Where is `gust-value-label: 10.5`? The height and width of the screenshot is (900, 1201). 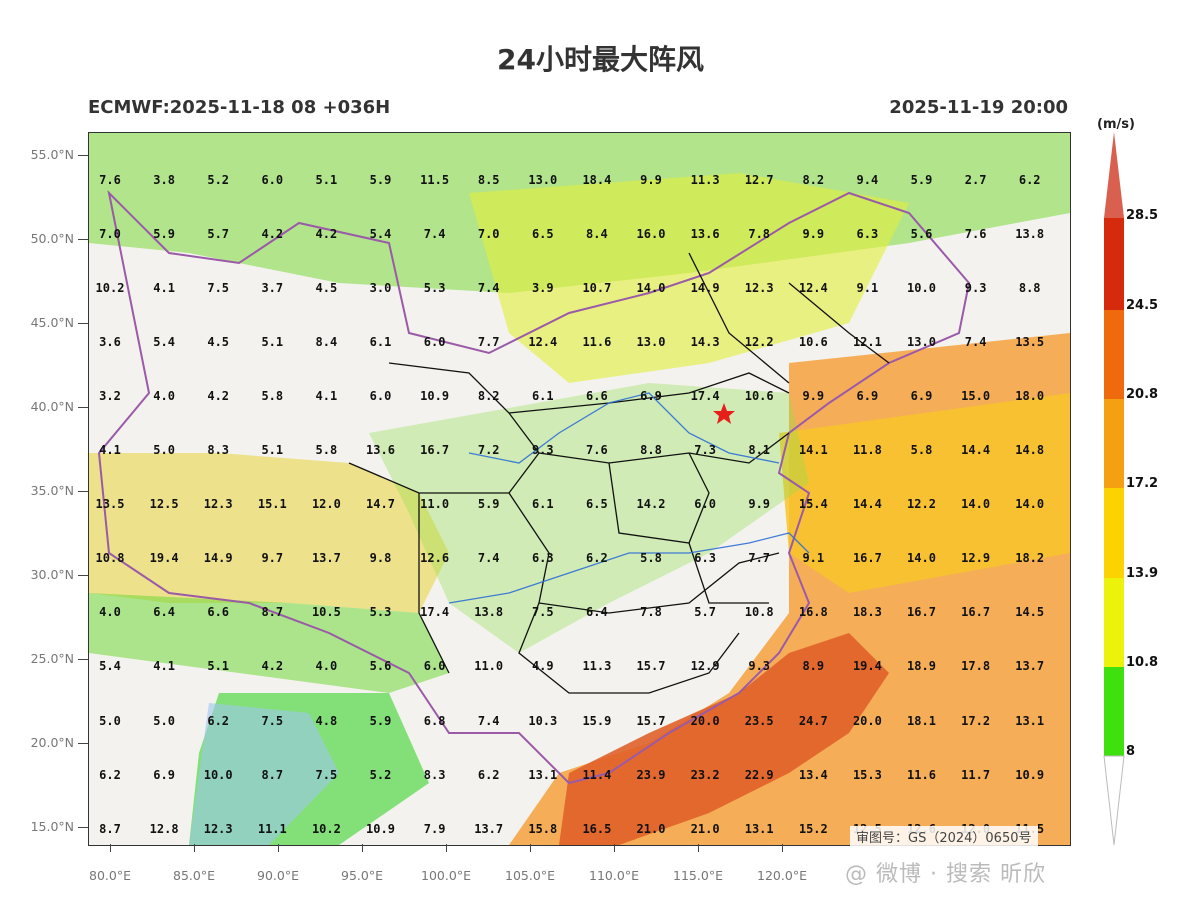
gust-value-label: 10.5 is located at coordinates (326, 612).